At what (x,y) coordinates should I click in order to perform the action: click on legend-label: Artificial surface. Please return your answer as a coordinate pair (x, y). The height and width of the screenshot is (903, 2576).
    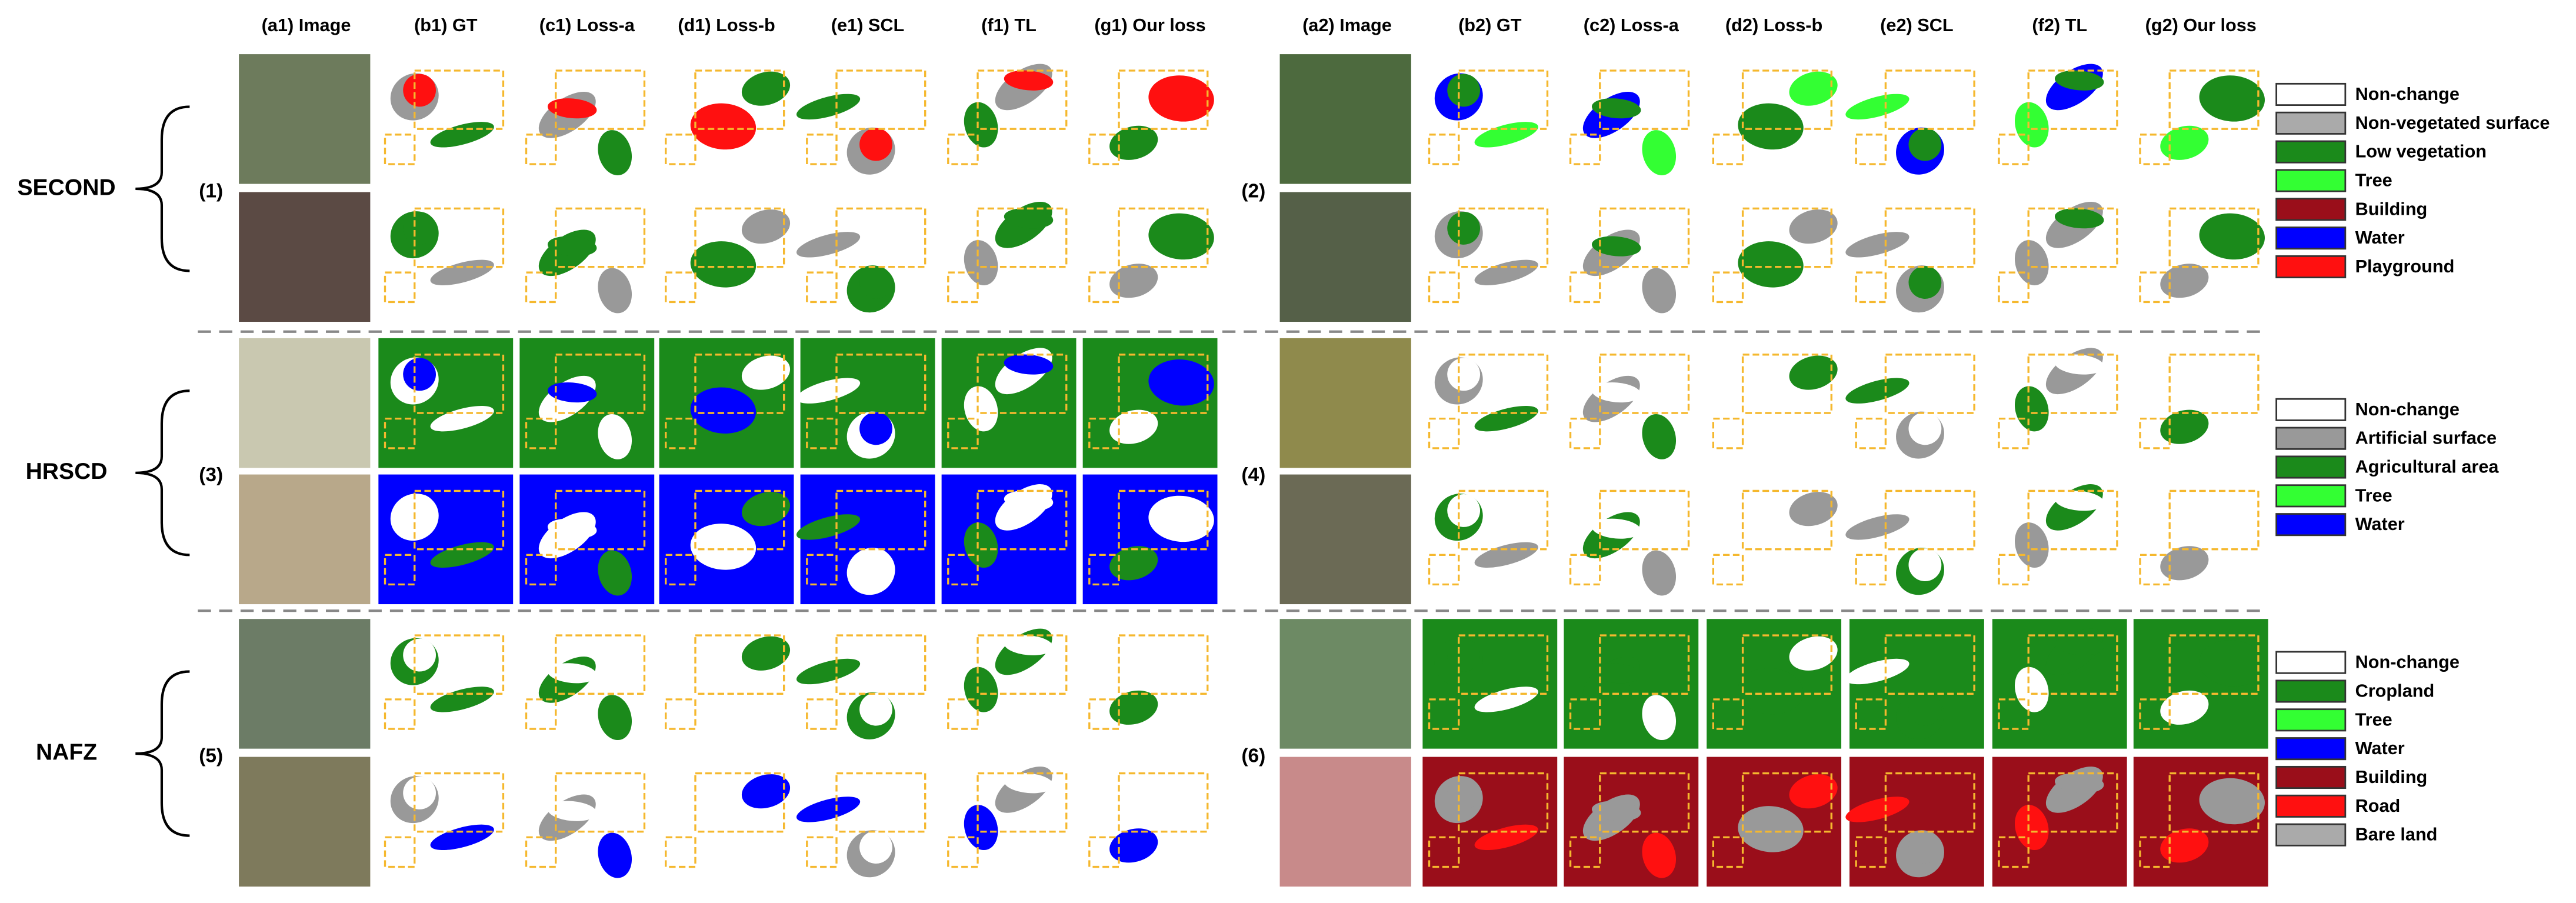
    Looking at the image, I should click on (2426, 438).